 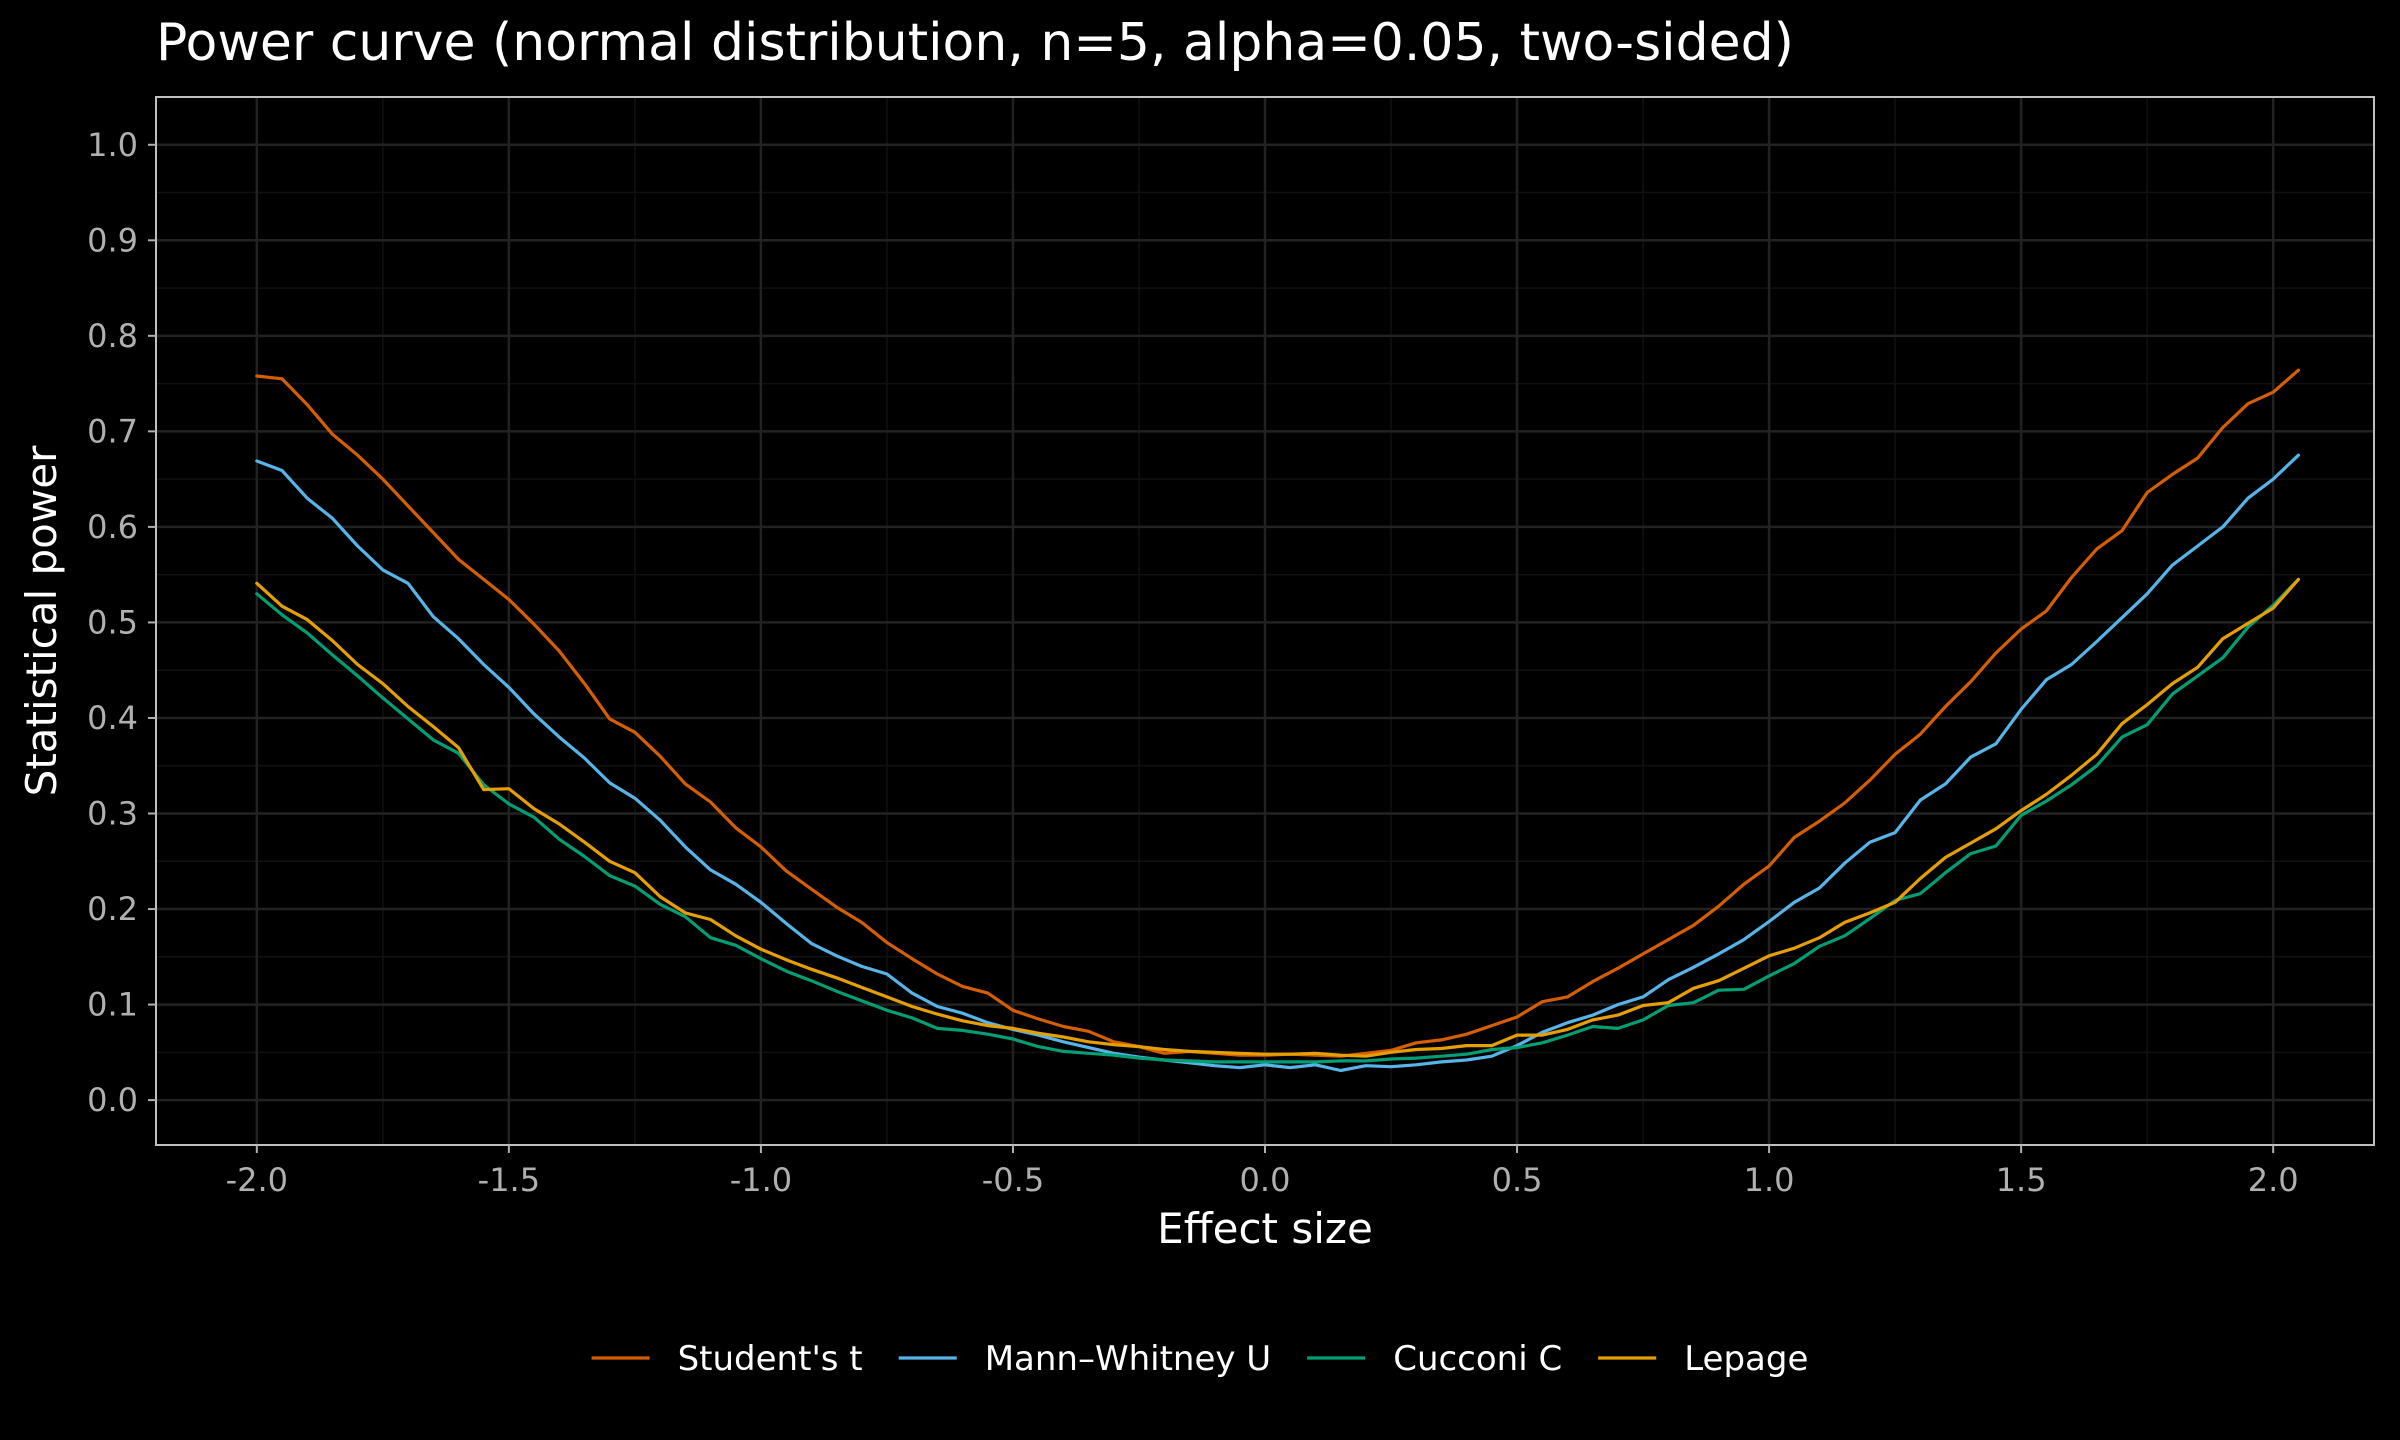 I want to click on y-tick-label: 0.0, so click(x=112, y=1100).